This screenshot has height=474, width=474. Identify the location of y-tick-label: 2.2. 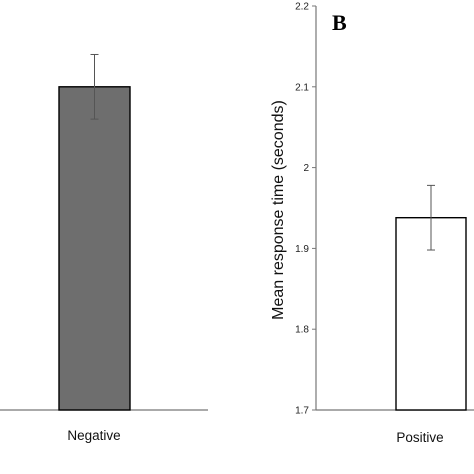
(302, 7).